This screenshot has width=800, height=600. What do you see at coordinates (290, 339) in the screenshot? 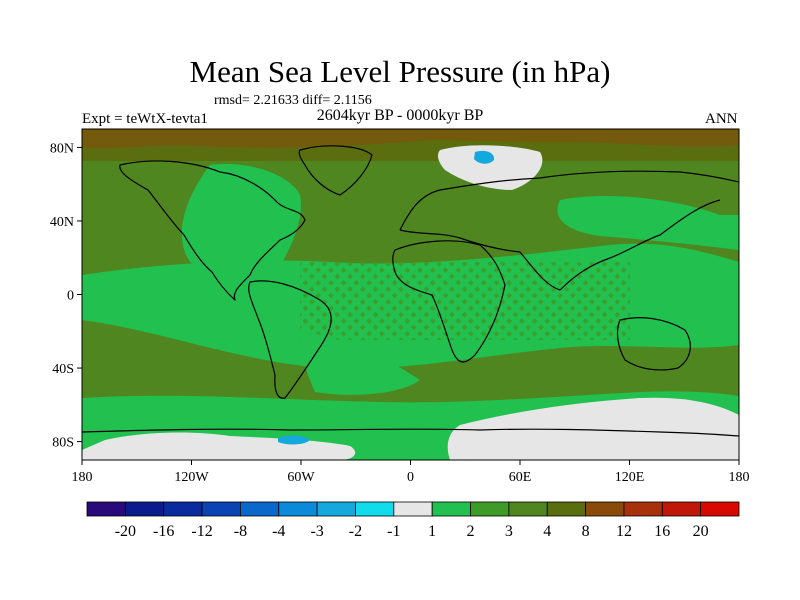
I see `coast-south-america` at bounding box center [290, 339].